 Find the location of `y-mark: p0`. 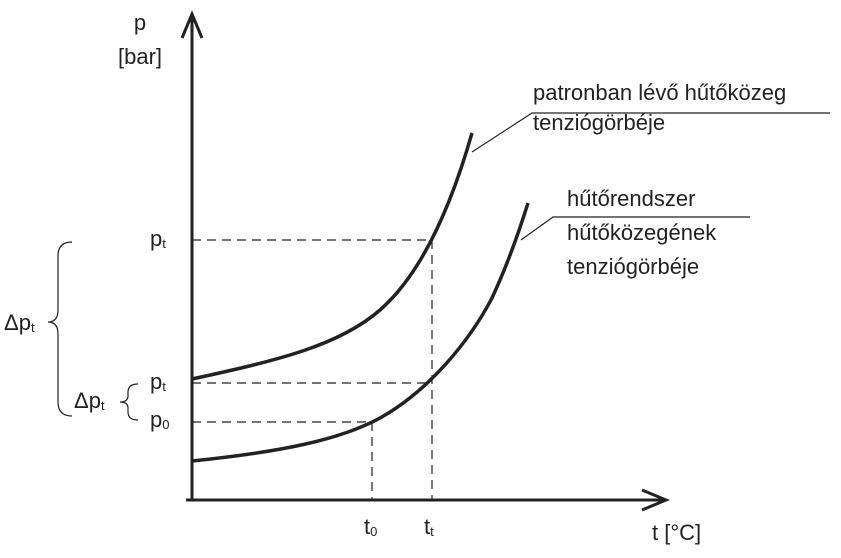

y-mark: p0 is located at coordinates (159, 419).